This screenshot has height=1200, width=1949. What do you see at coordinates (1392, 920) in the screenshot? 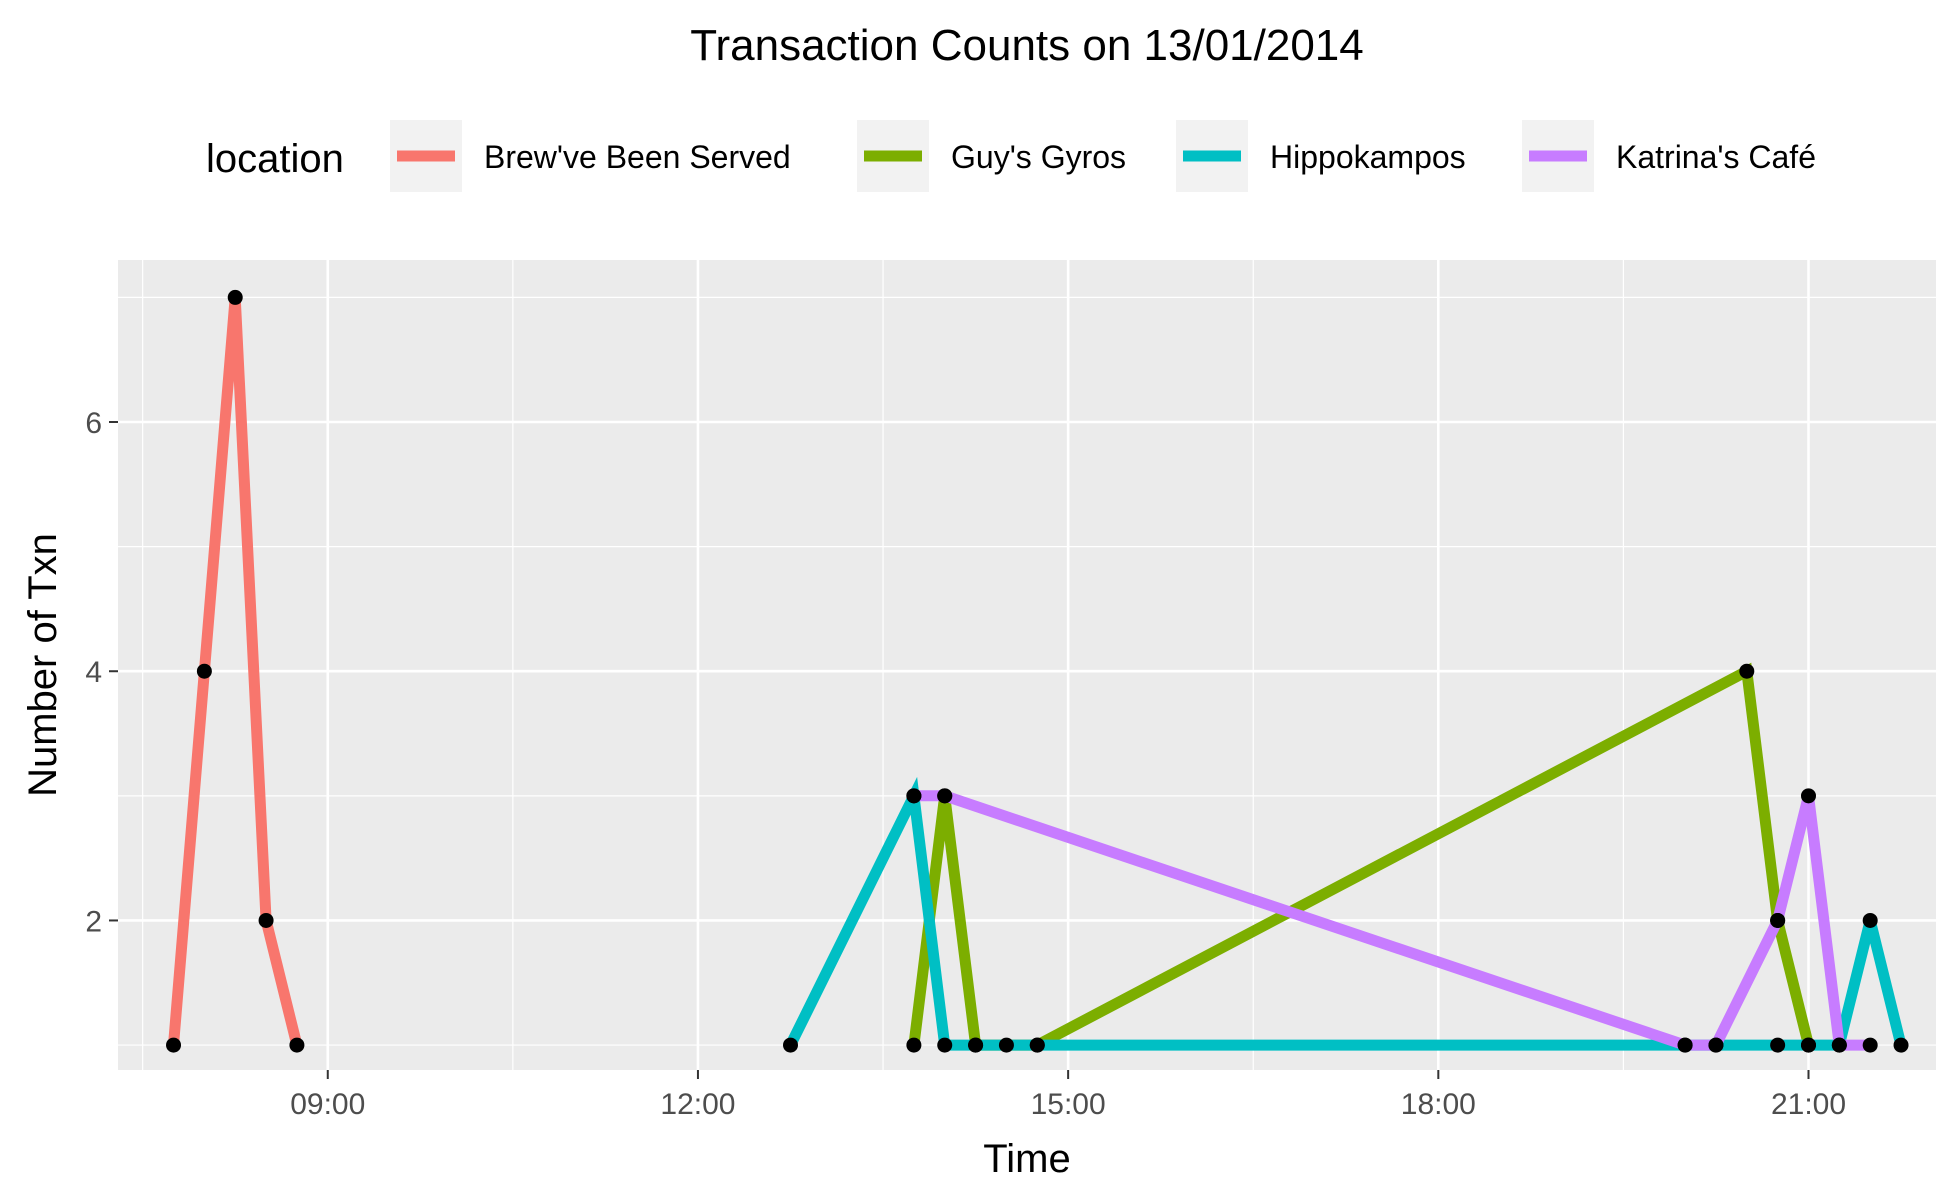
I see `series-line-katrina-s-caf-` at bounding box center [1392, 920].